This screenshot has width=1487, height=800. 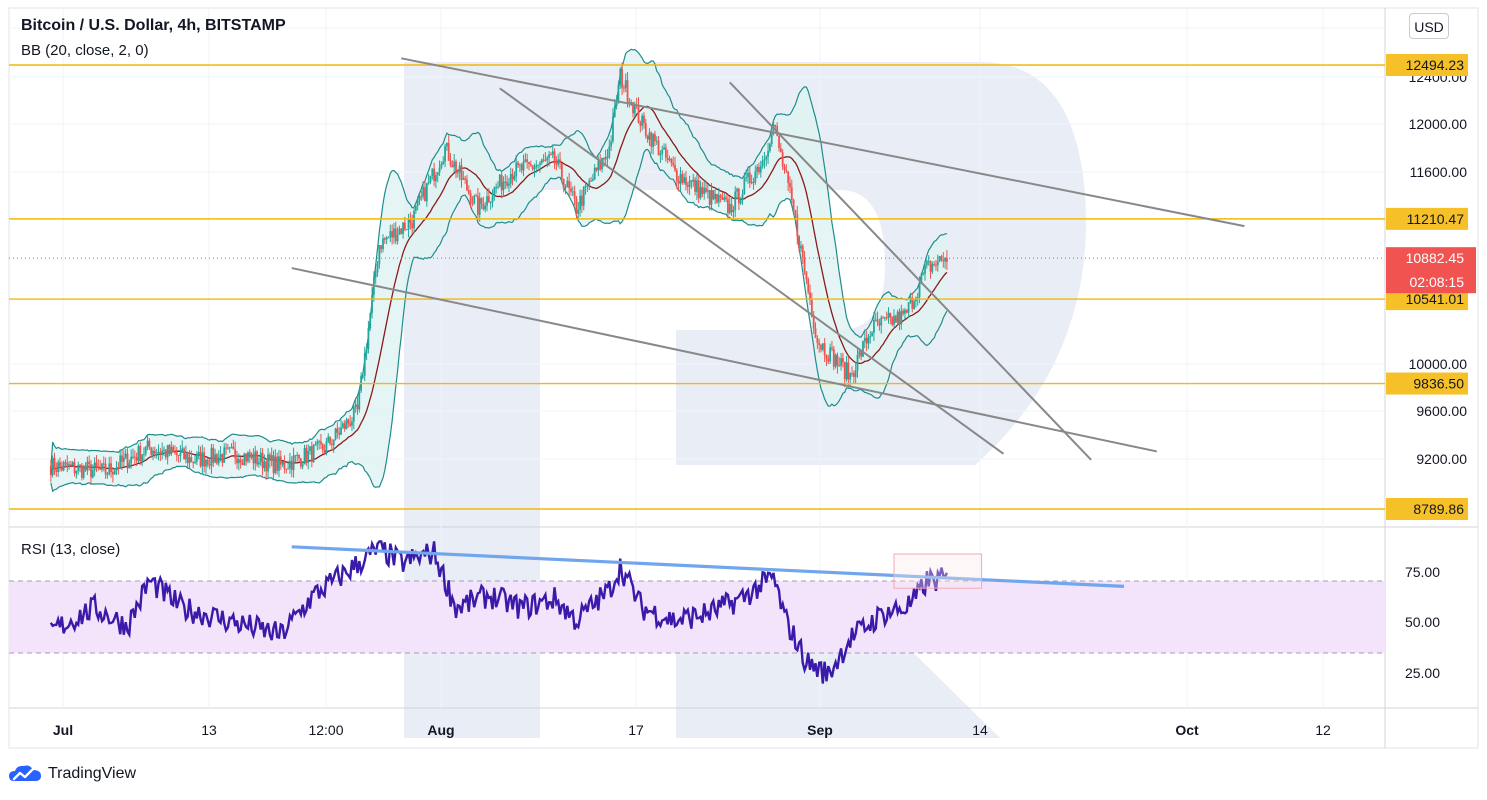 I want to click on time-tick-label: Oct, so click(x=1187, y=730).